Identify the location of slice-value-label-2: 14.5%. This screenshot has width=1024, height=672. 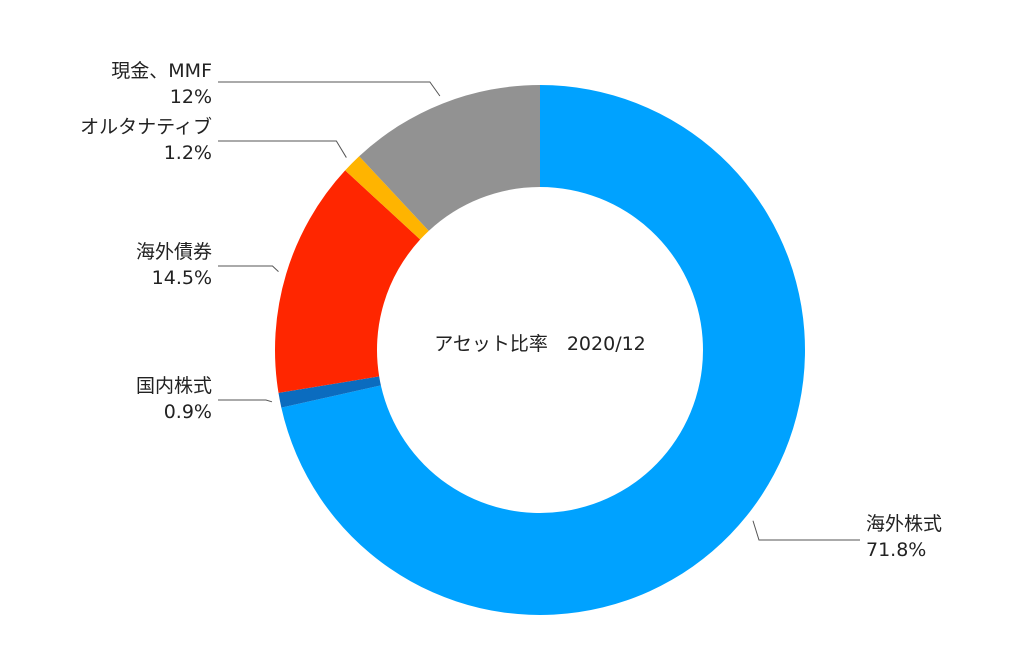
(182, 278).